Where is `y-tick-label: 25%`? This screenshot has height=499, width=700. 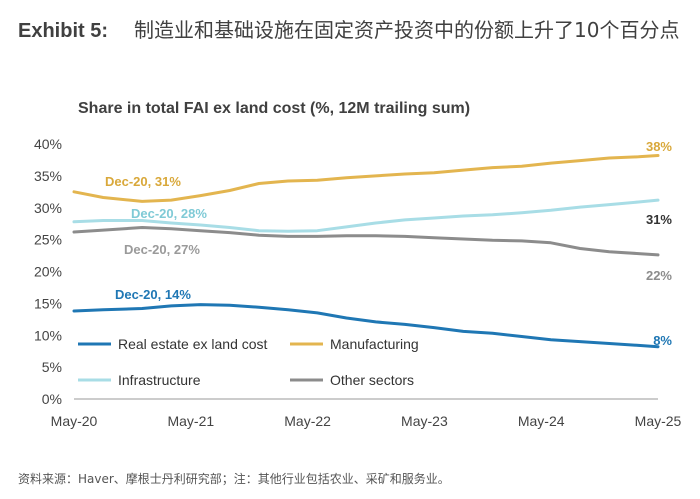 y-tick-label: 25% is located at coordinates (48, 240).